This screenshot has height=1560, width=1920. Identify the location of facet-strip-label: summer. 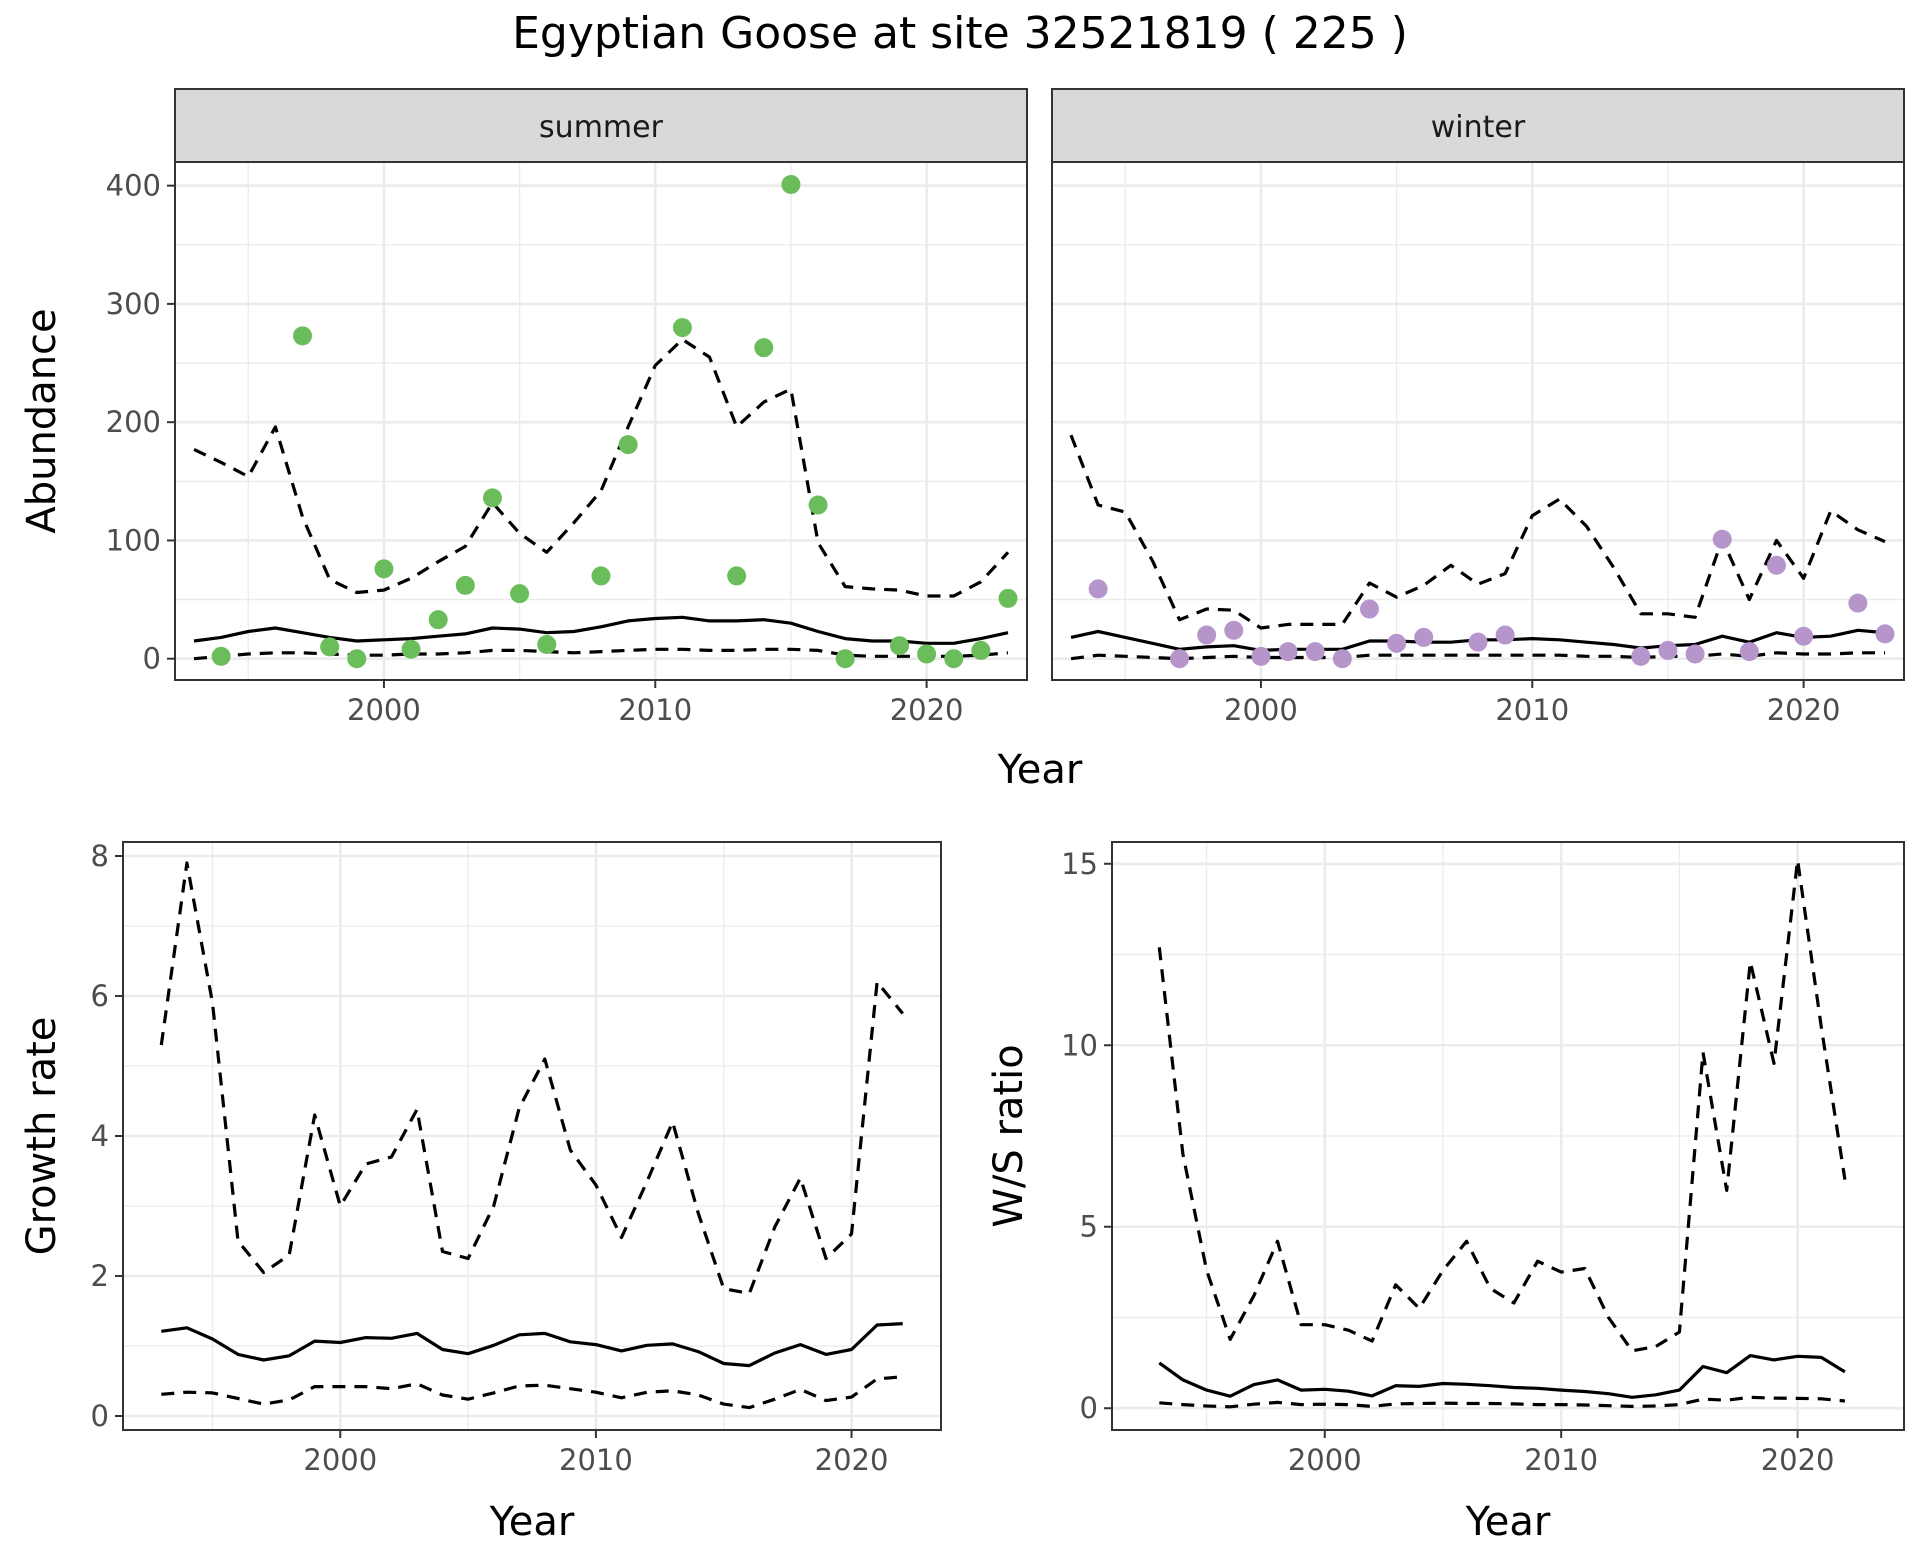
(601, 127).